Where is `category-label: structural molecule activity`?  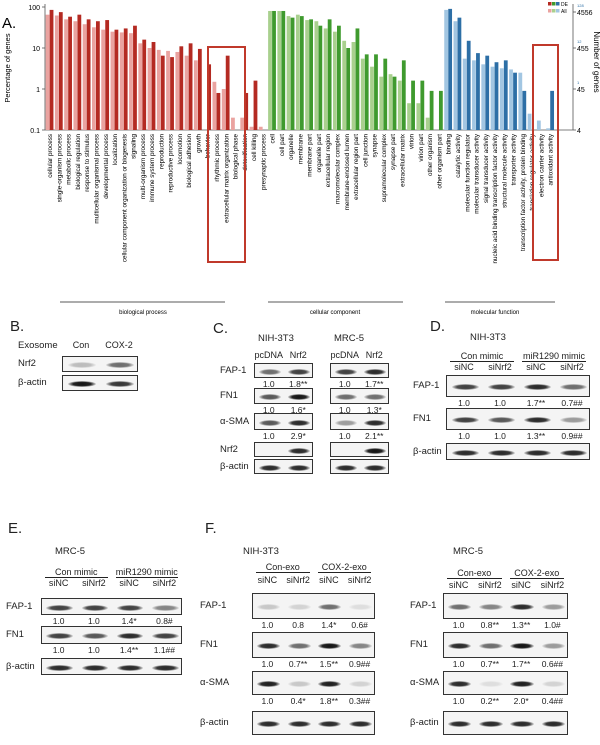
category-label: structural molecule activity is located at coordinates (504, 170).